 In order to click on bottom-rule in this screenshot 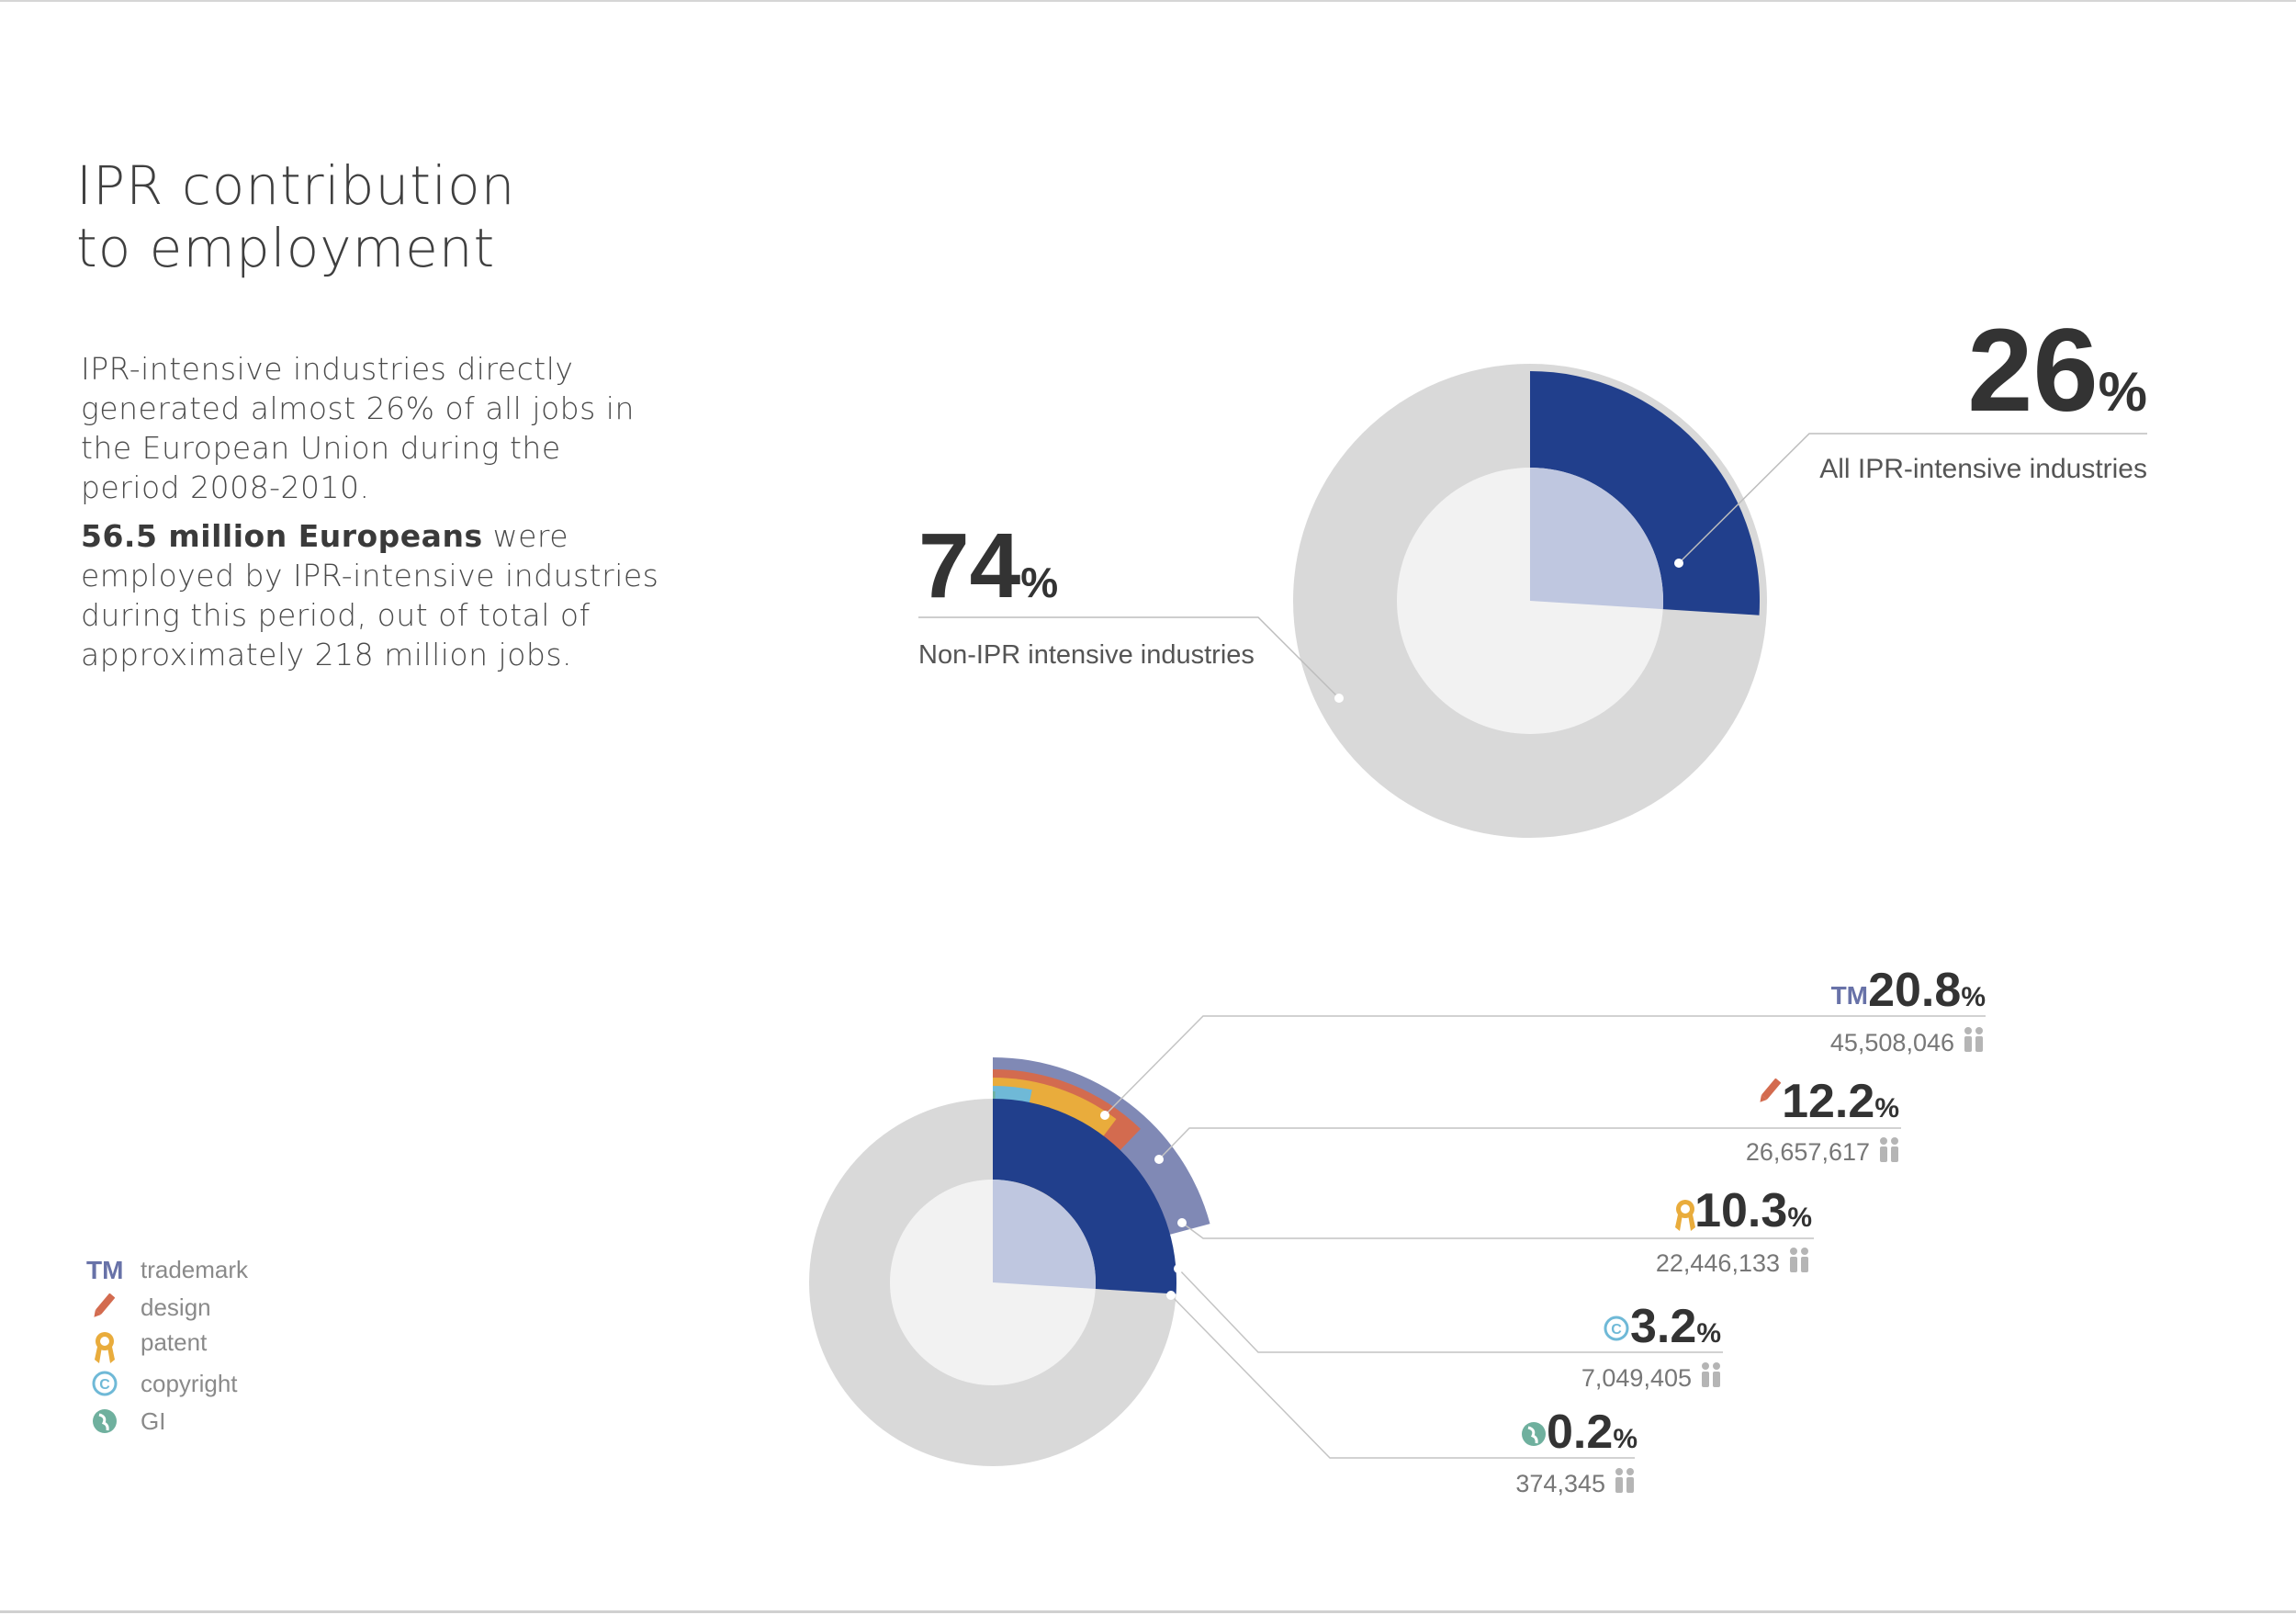, I will do `click(1148, 1611)`.